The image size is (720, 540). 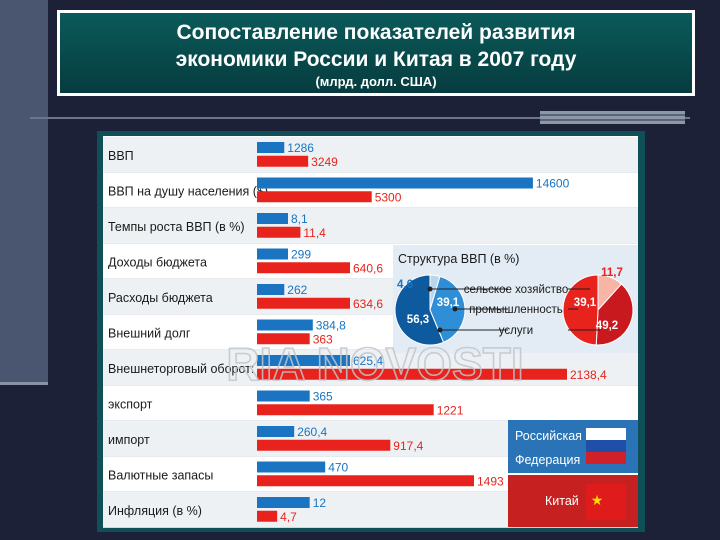 I want to click on russia-value-label: 625,4, so click(x=368, y=361).